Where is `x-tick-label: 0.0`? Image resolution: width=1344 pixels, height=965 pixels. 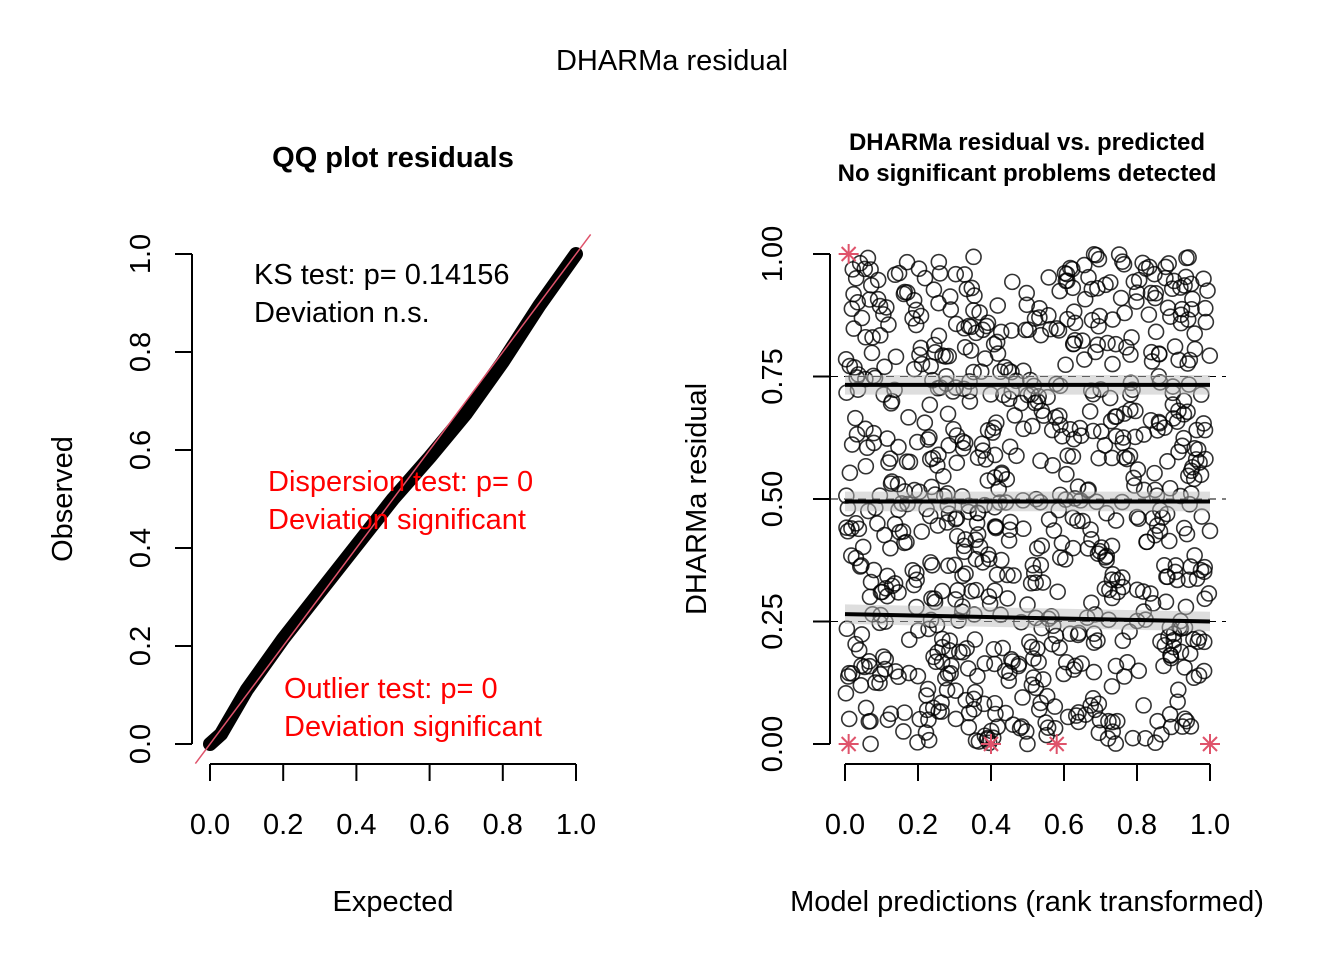
x-tick-label: 0.0 is located at coordinates (210, 825).